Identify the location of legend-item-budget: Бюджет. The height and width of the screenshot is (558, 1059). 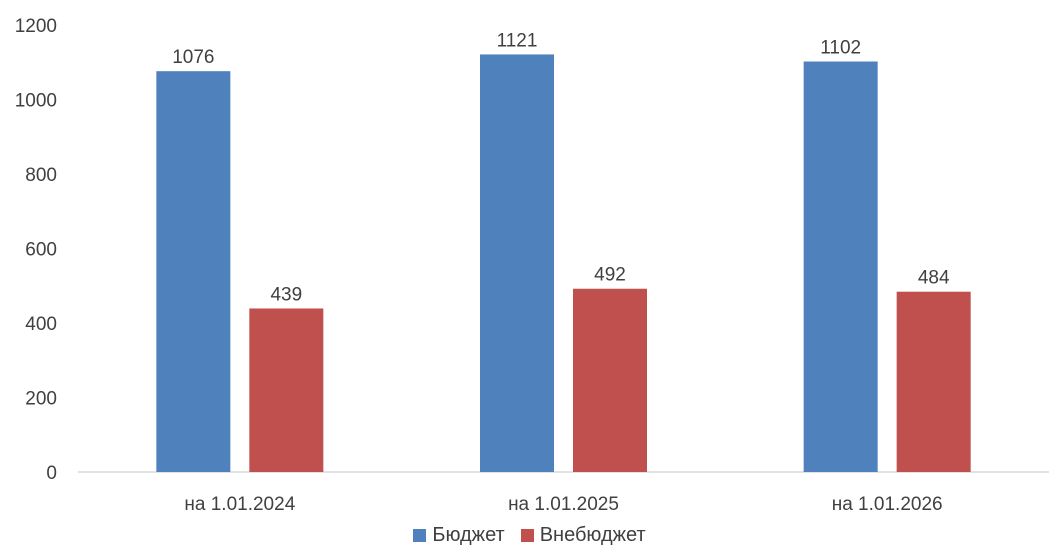
(459, 535).